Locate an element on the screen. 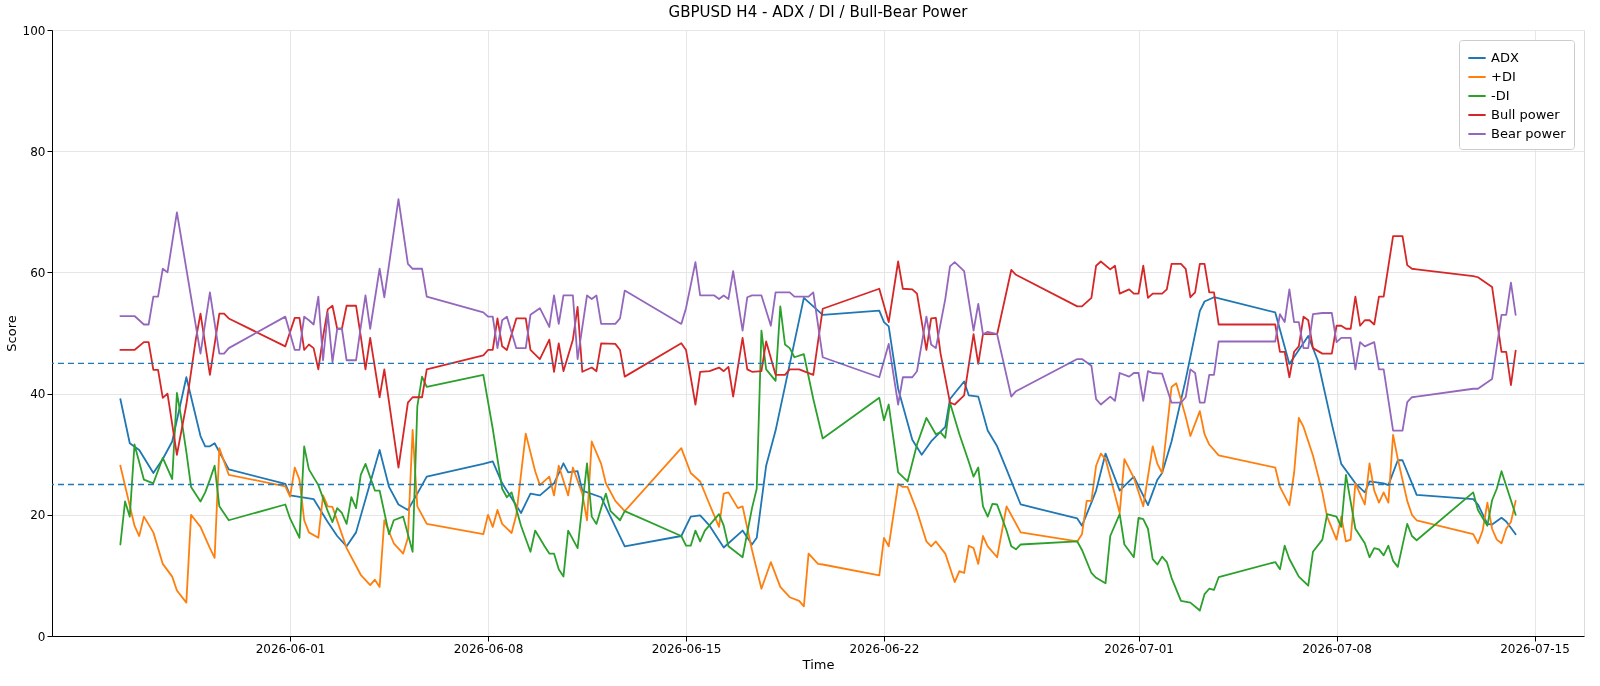  y-axis-title: Score is located at coordinates (11, 333).